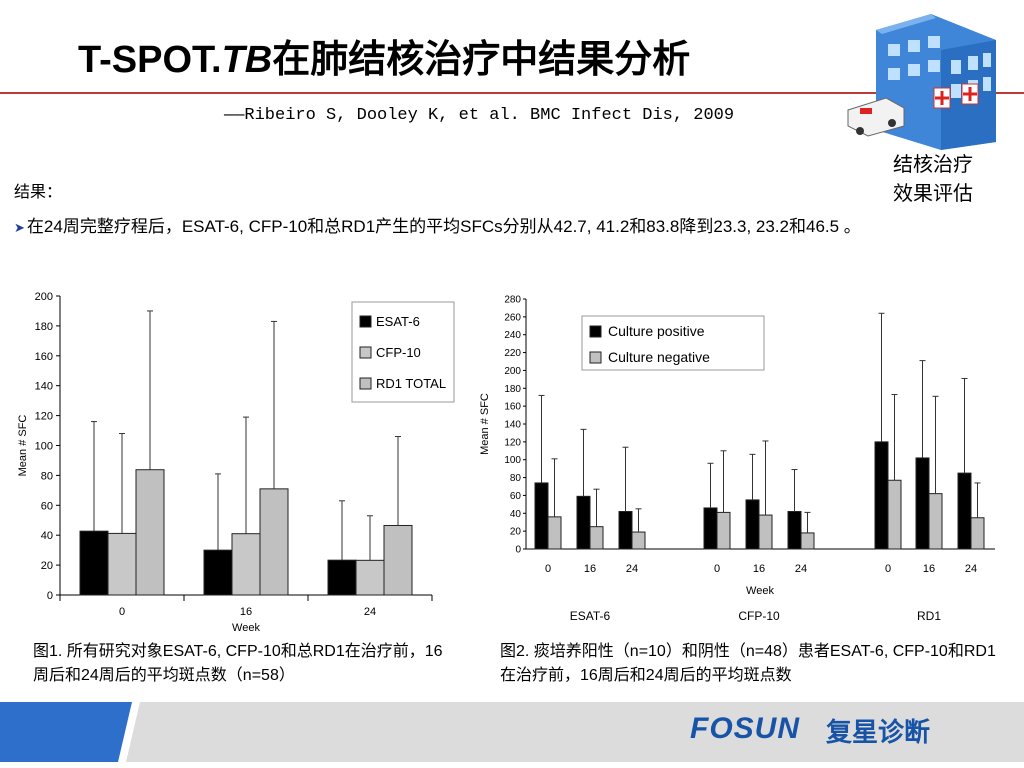  What do you see at coordinates (512, 353) in the screenshot?
I see `y-tick-label: 220` at bounding box center [512, 353].